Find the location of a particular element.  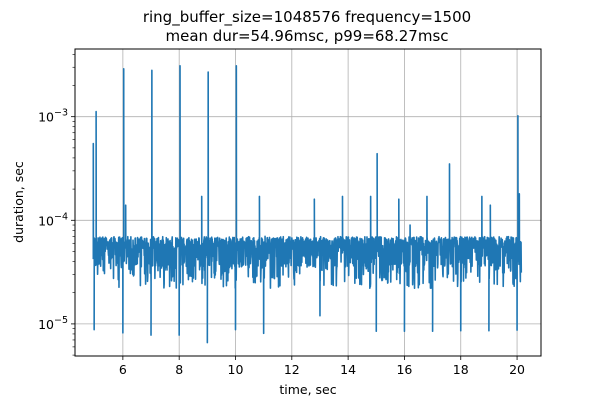

x-tick-label: 18 is located at coordinates (461, 369).